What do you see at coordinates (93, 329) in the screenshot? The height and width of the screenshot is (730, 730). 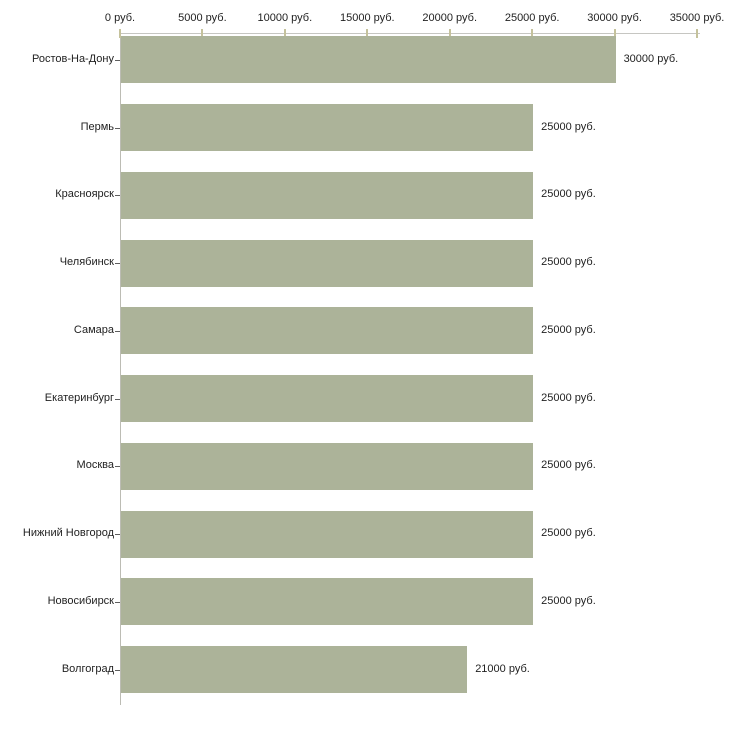 I see `category-label: Самара` at bounding box center [93, 329].